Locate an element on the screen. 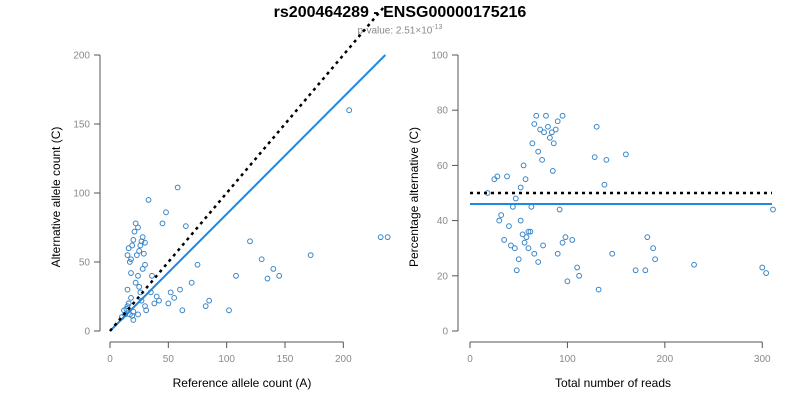  x-tick-label: 150 is located at coordinates (285, 359).